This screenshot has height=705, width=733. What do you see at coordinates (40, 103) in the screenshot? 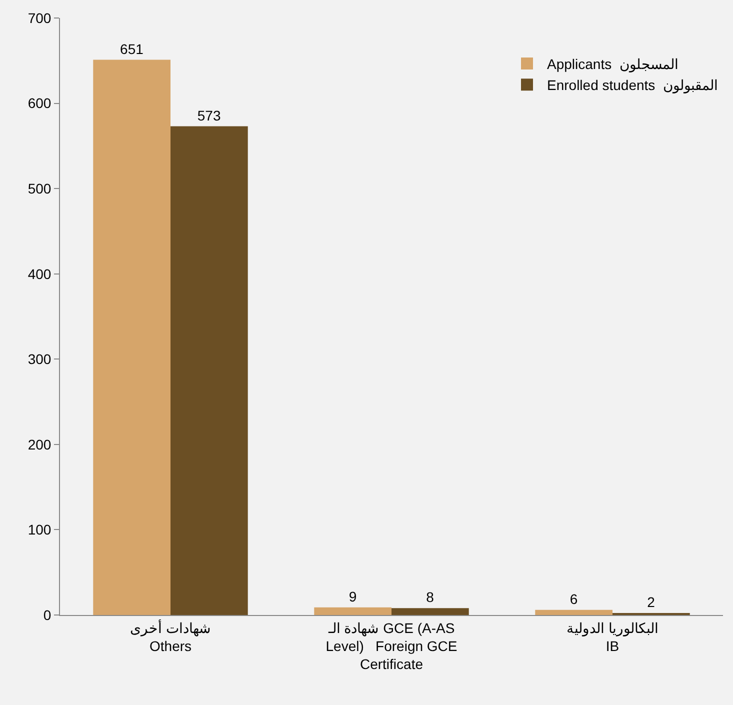
I see `y-tick-label: 600` at bounding box center [40, 103].